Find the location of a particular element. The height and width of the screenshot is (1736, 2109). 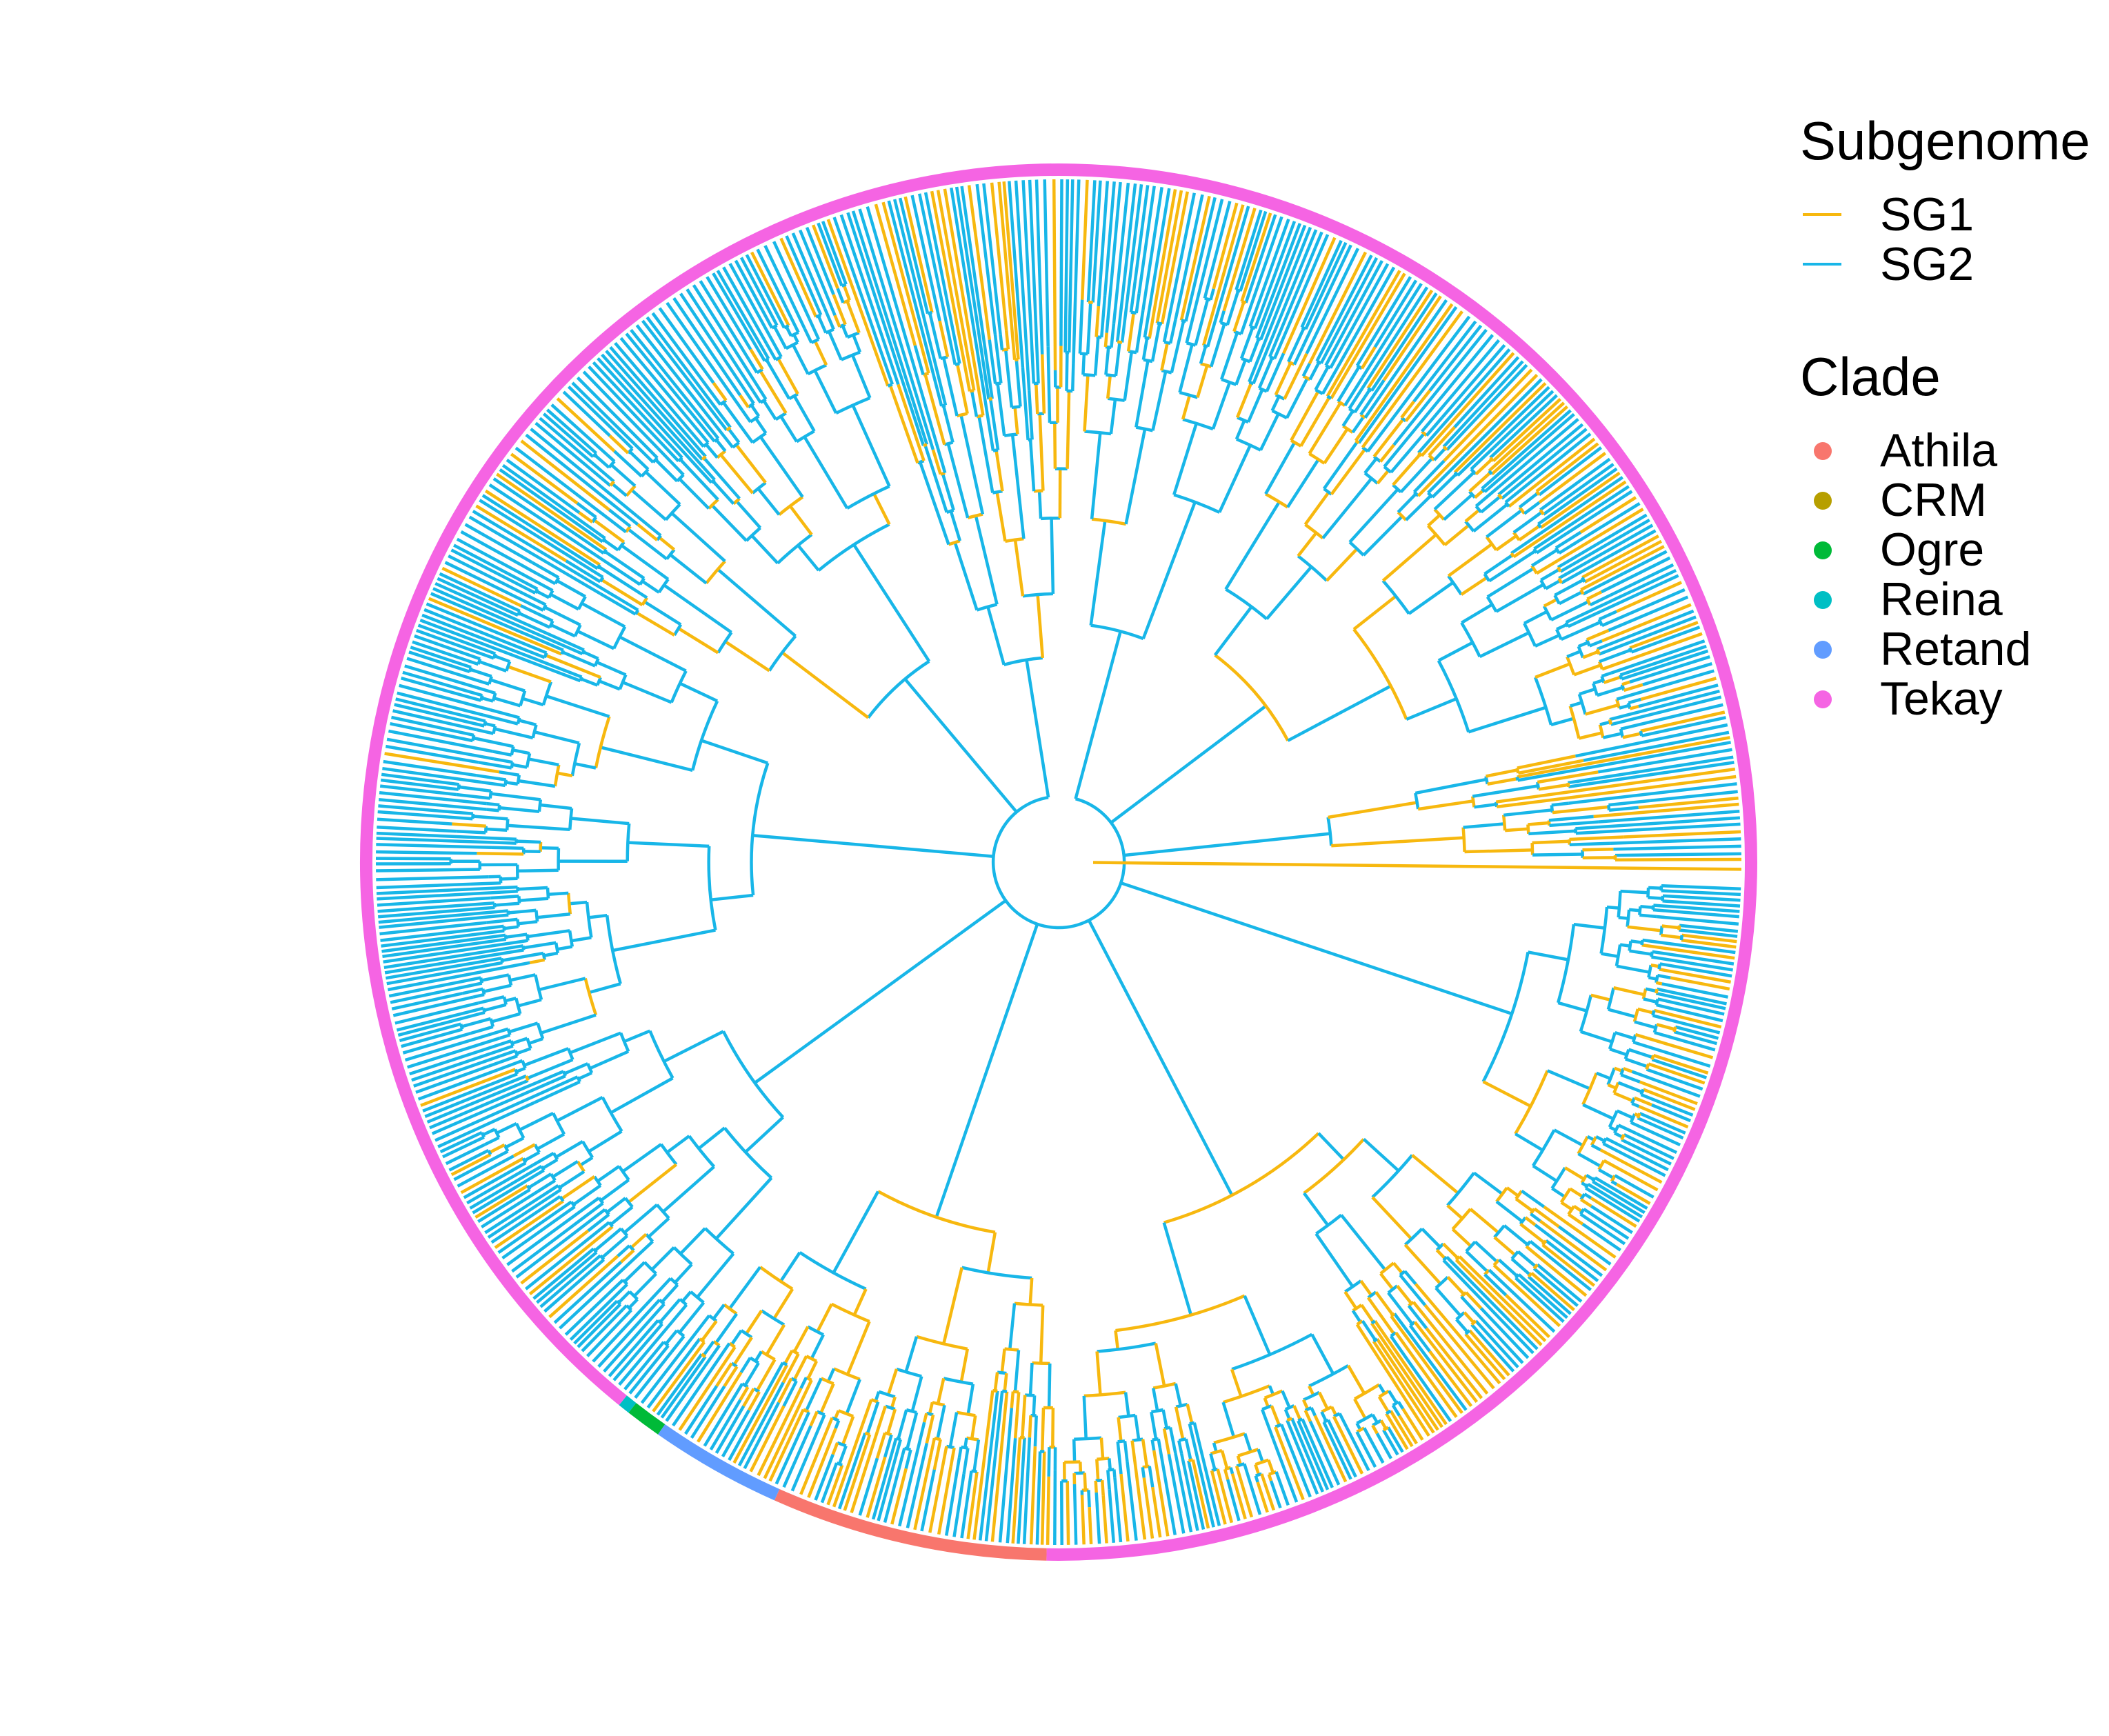

branch-stem-1996 is located at coordinates (746, 416).